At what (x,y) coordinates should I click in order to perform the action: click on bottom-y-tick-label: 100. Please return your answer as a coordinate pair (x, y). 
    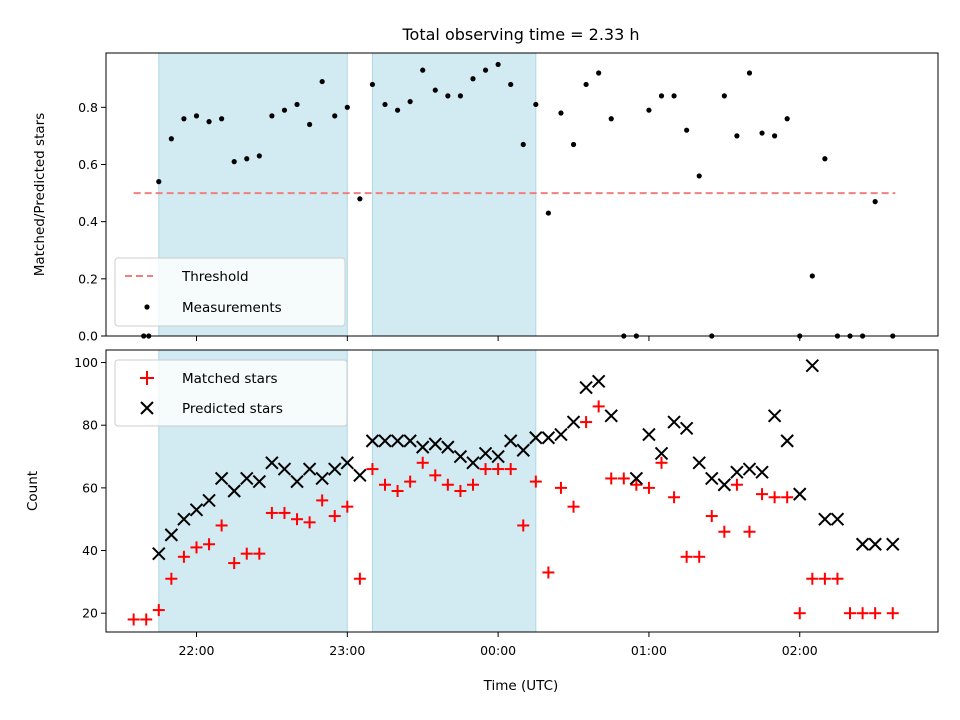
    Looking at the image, I should click on (86, 362).